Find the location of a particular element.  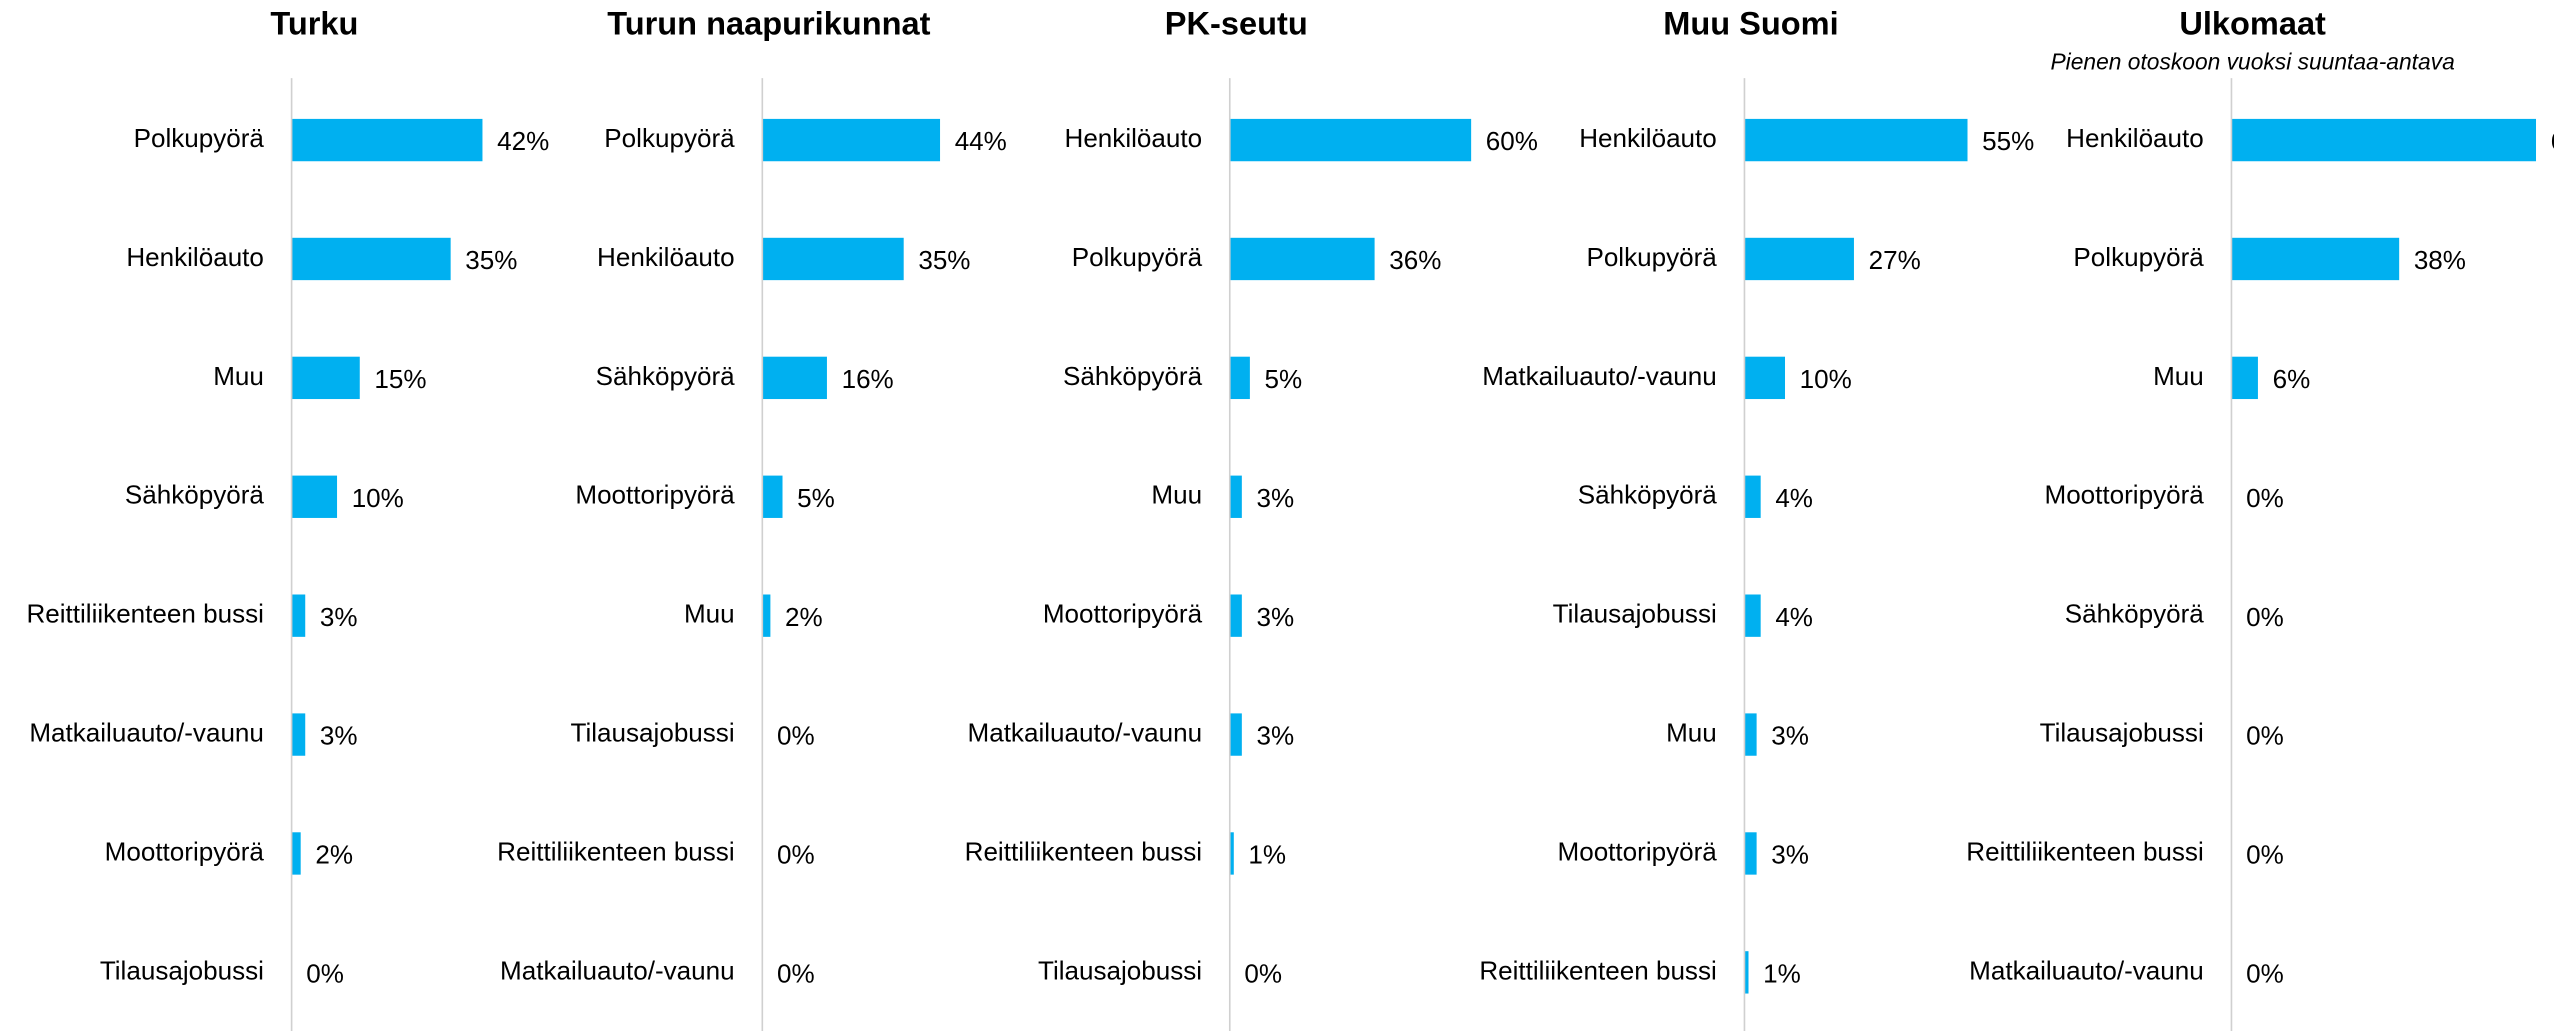

value-label: 38% is located at coordinates (2440, 260).